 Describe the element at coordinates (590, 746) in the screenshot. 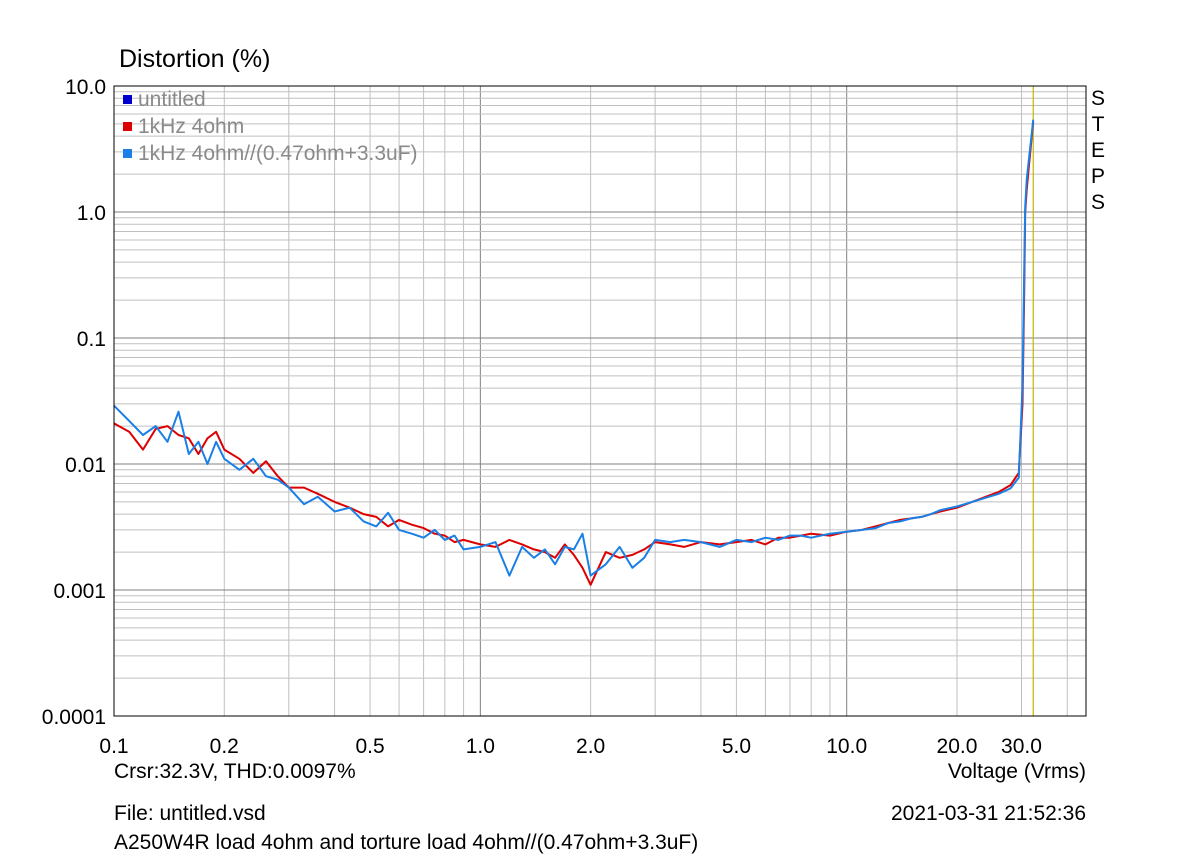

I see `x-tick-label: 2.0` at that location.